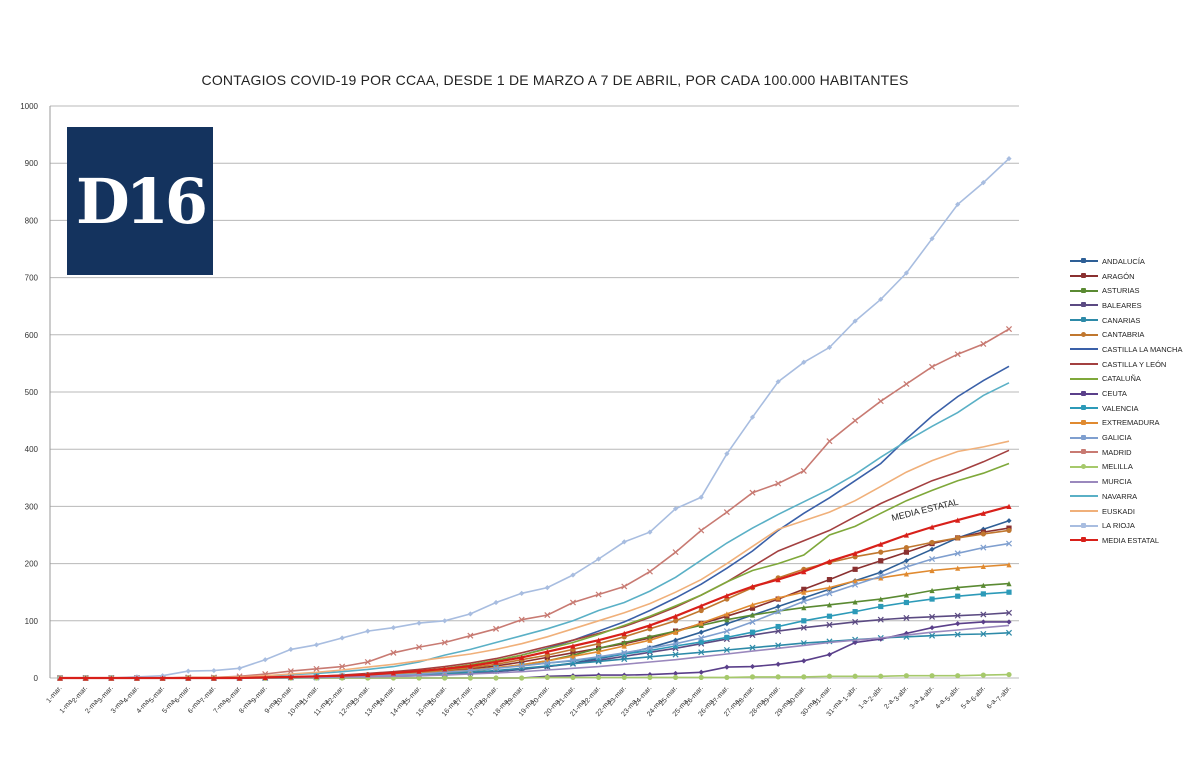 This screenshot has width=1200, height=763. What do you see at coordinates (1134, 379) in the screenshot?
I see `legend-item: CATALUÑA` at bounding box center [1134, 379].